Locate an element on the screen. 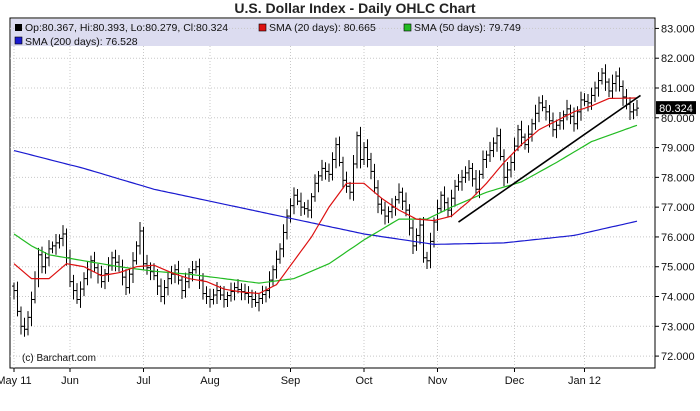  legend-sma50-label: SMA (50 days): 79.749 is located at coordinates (467, 28).